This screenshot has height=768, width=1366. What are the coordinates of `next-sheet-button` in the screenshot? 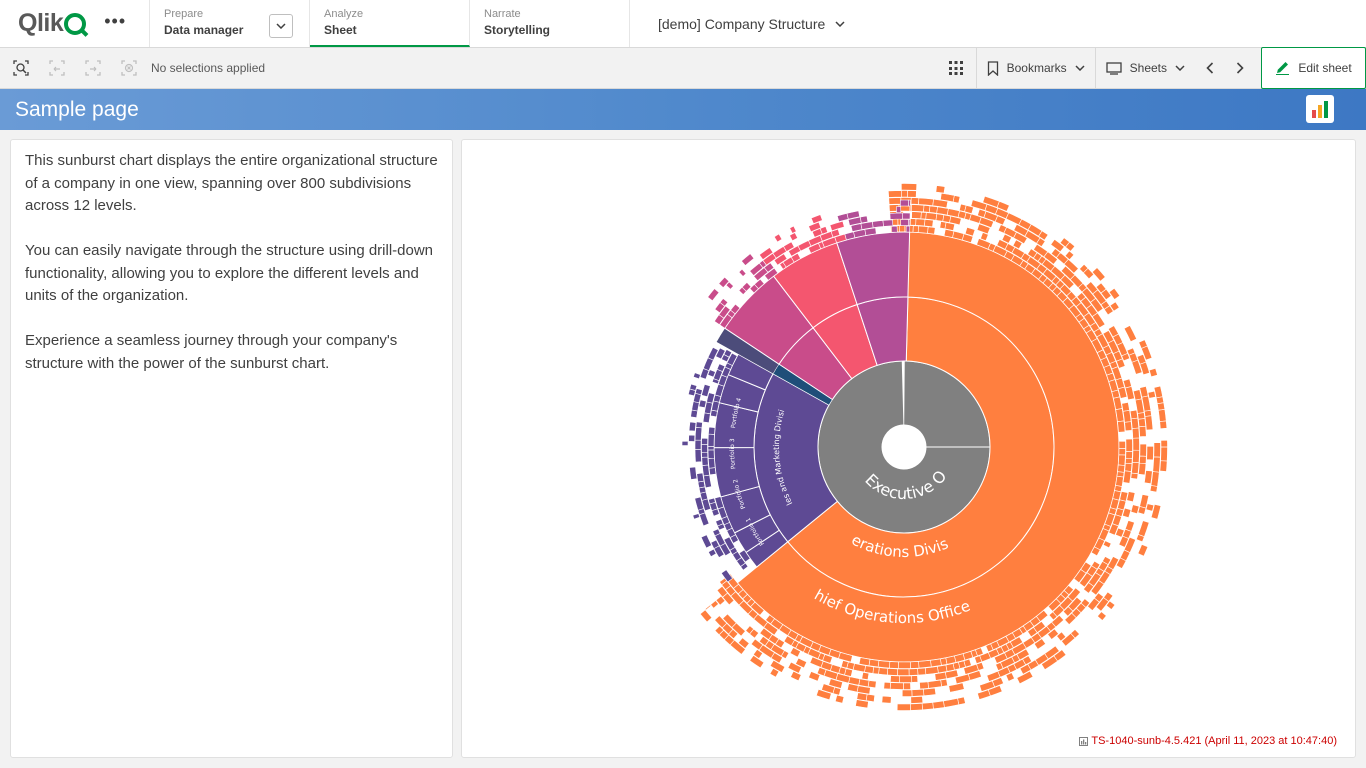 It's located at (1240, 68).